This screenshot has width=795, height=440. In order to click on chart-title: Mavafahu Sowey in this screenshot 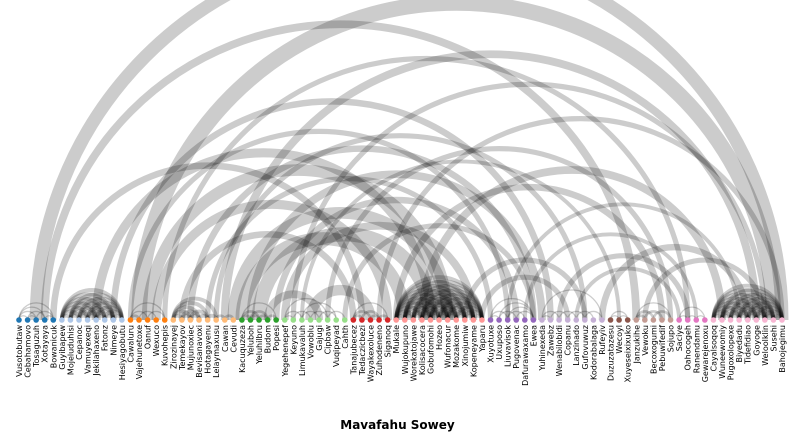, I will do `click(397, 425)`.